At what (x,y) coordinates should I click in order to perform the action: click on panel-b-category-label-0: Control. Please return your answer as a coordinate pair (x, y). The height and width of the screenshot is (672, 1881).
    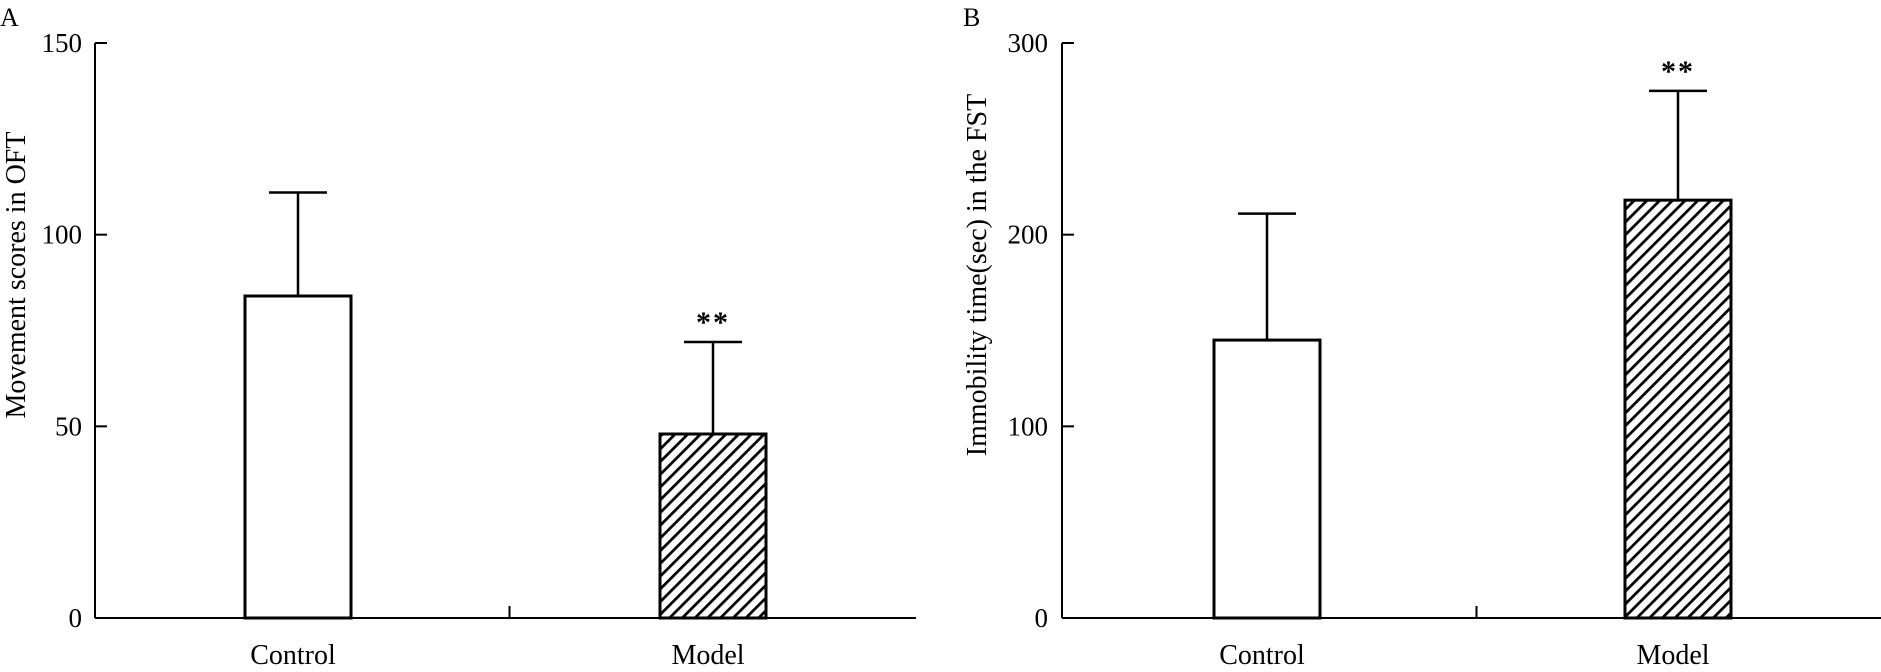
    Looking at the image, I should click on (1262, 653).